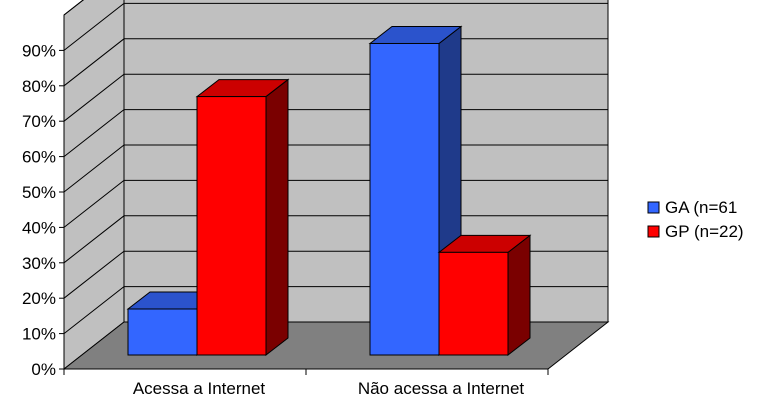  What do you see at coordinates (335, 26) in the screenshot?
I see `gridline` at bounding box center [335, 26].